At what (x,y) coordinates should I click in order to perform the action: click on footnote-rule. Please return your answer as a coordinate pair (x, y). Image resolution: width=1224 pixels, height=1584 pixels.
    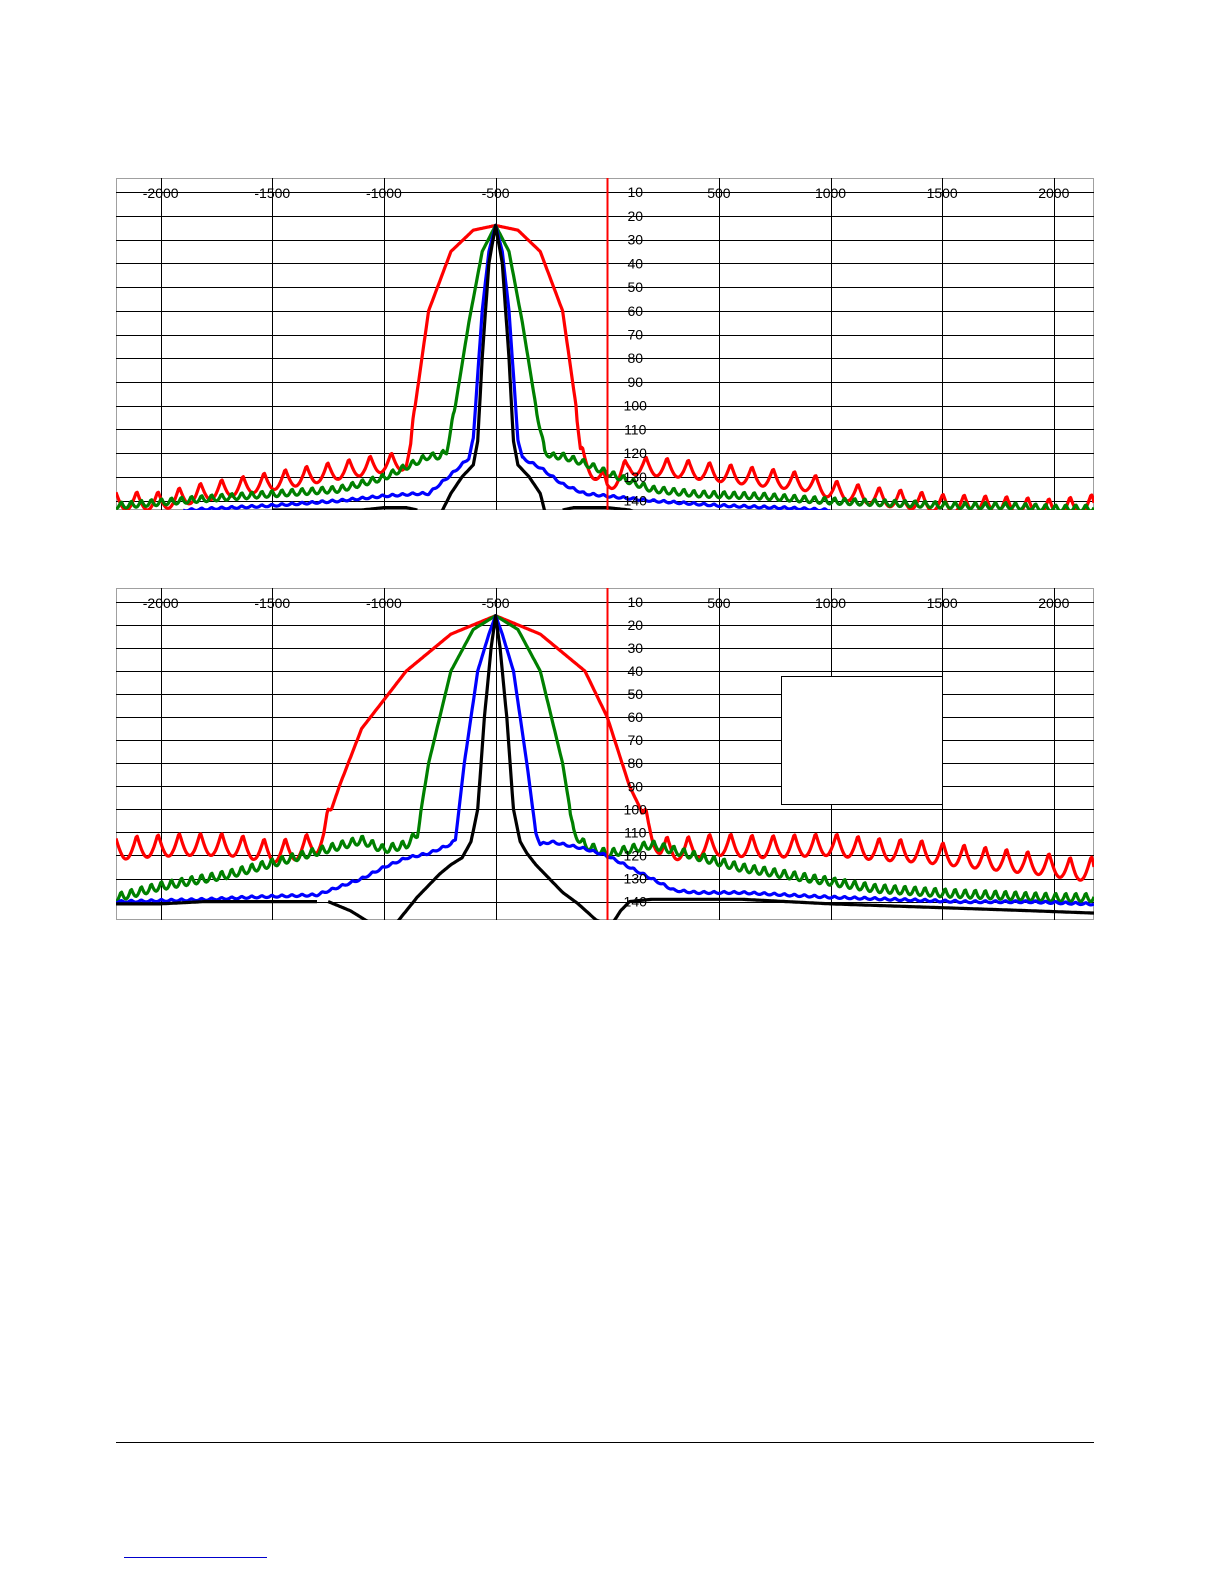
    Looking at the image, I should click on (195, 1557).